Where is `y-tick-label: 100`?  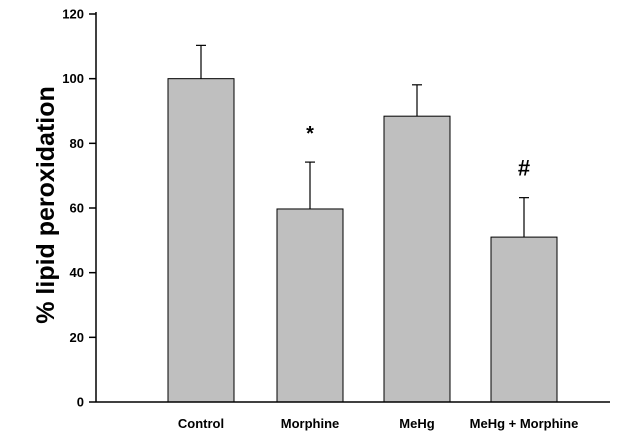 y-tick-label: 100 is located at coordinates (73, 78).